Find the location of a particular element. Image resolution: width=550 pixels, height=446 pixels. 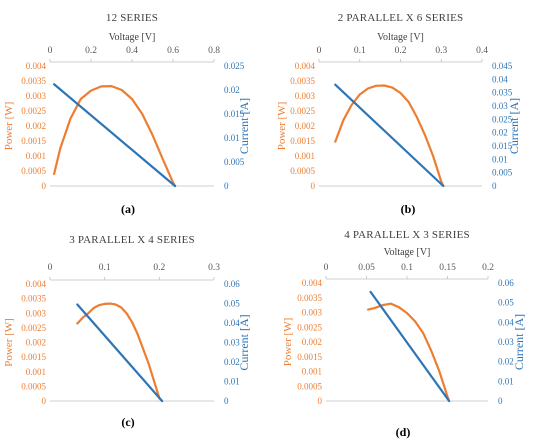

panel-caption: (b) is located at coordinates (408, 209).